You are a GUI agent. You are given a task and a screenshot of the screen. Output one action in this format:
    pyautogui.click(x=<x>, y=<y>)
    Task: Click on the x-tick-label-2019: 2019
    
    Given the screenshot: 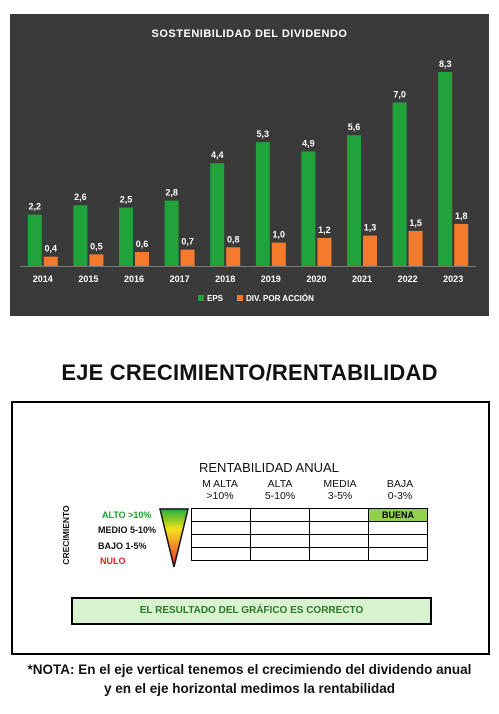 What is the action you would take?
    pyautogui.click(x=271, y=279)
    